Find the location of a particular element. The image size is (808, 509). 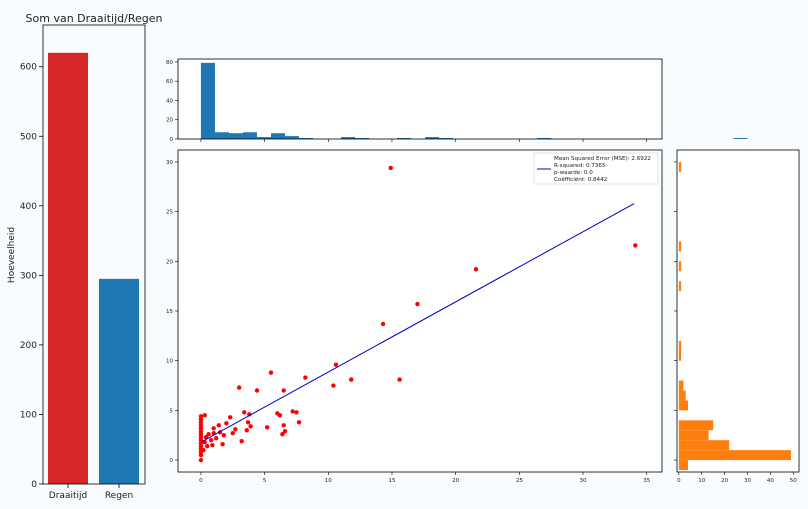

right-histogram-xtick-label: 50 is located at coordinates (793, 481).